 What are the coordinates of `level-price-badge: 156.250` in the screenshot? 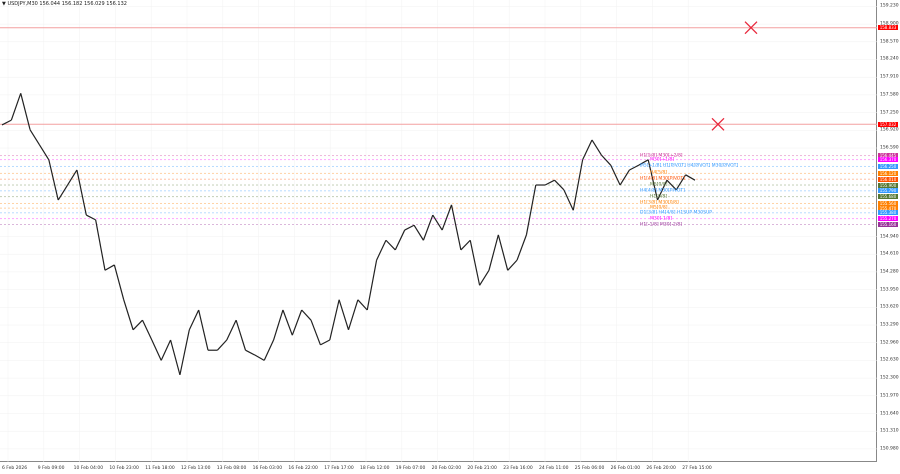 It's located at (888, 166).